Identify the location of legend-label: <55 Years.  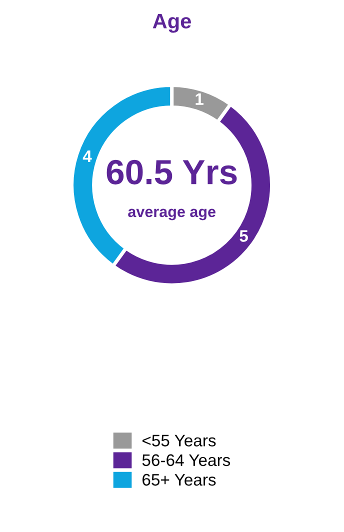
(179, 440).